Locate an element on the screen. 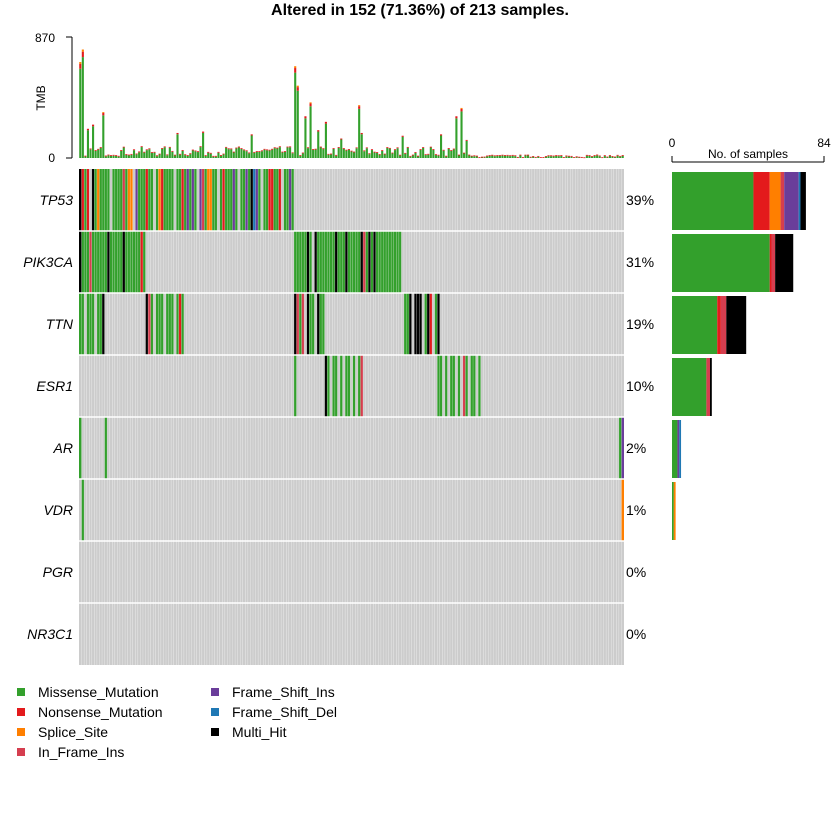  legend-swatch-frame_shift_ins is located at coordinates (215, 692).